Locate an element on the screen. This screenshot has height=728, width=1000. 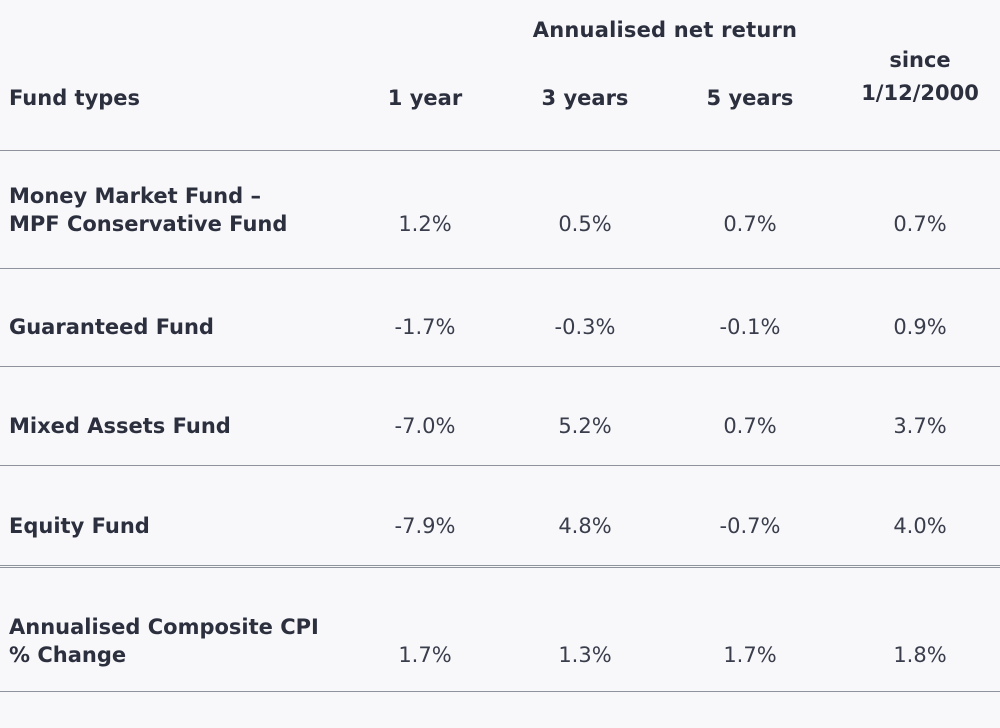
cell-since-inception: 3.7% is located at coordinates (920, 426).